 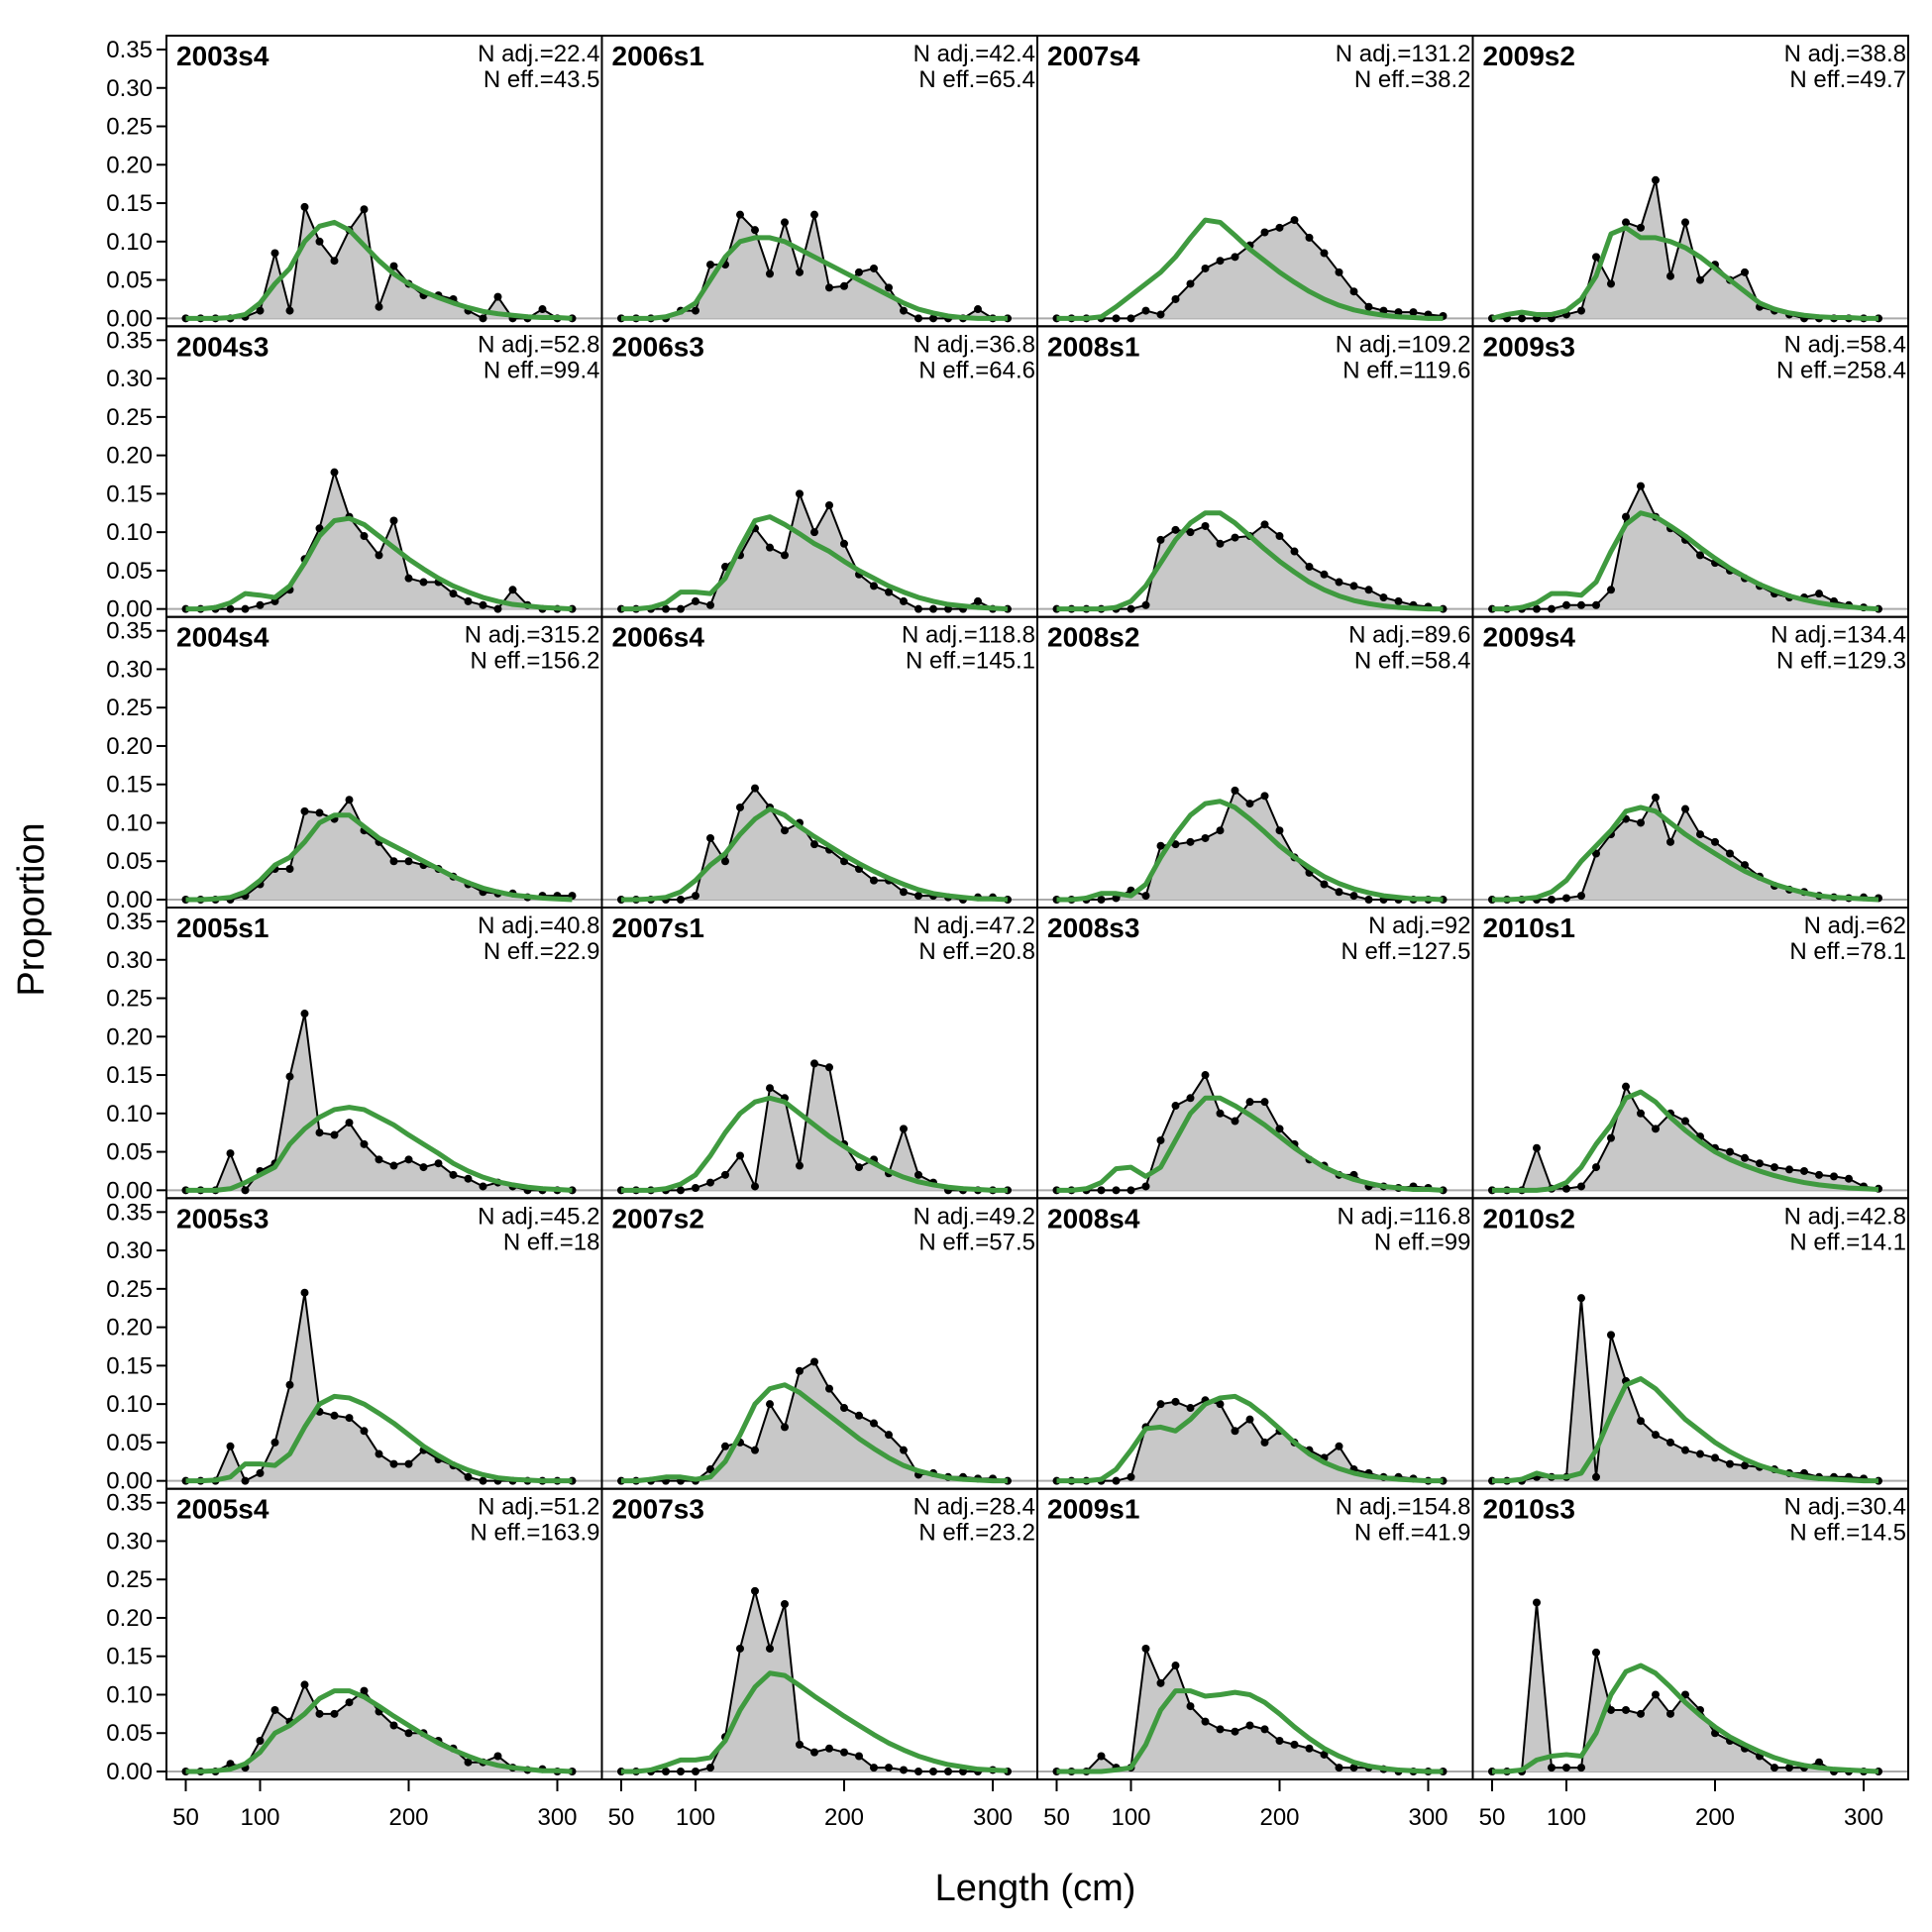 I want to click on n-eff-label: N eff.=43.5, so click(x=541, y=79).